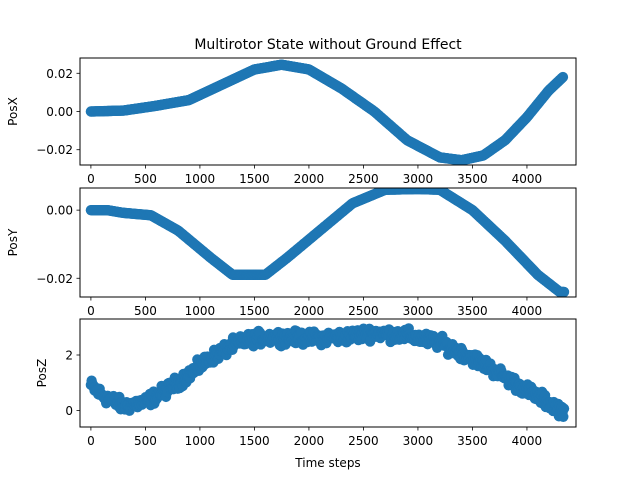  What do you see at coordinates (69, 356) in the screenshot?
I see `y-tick-label: 2` at bounding box center [69, 356].